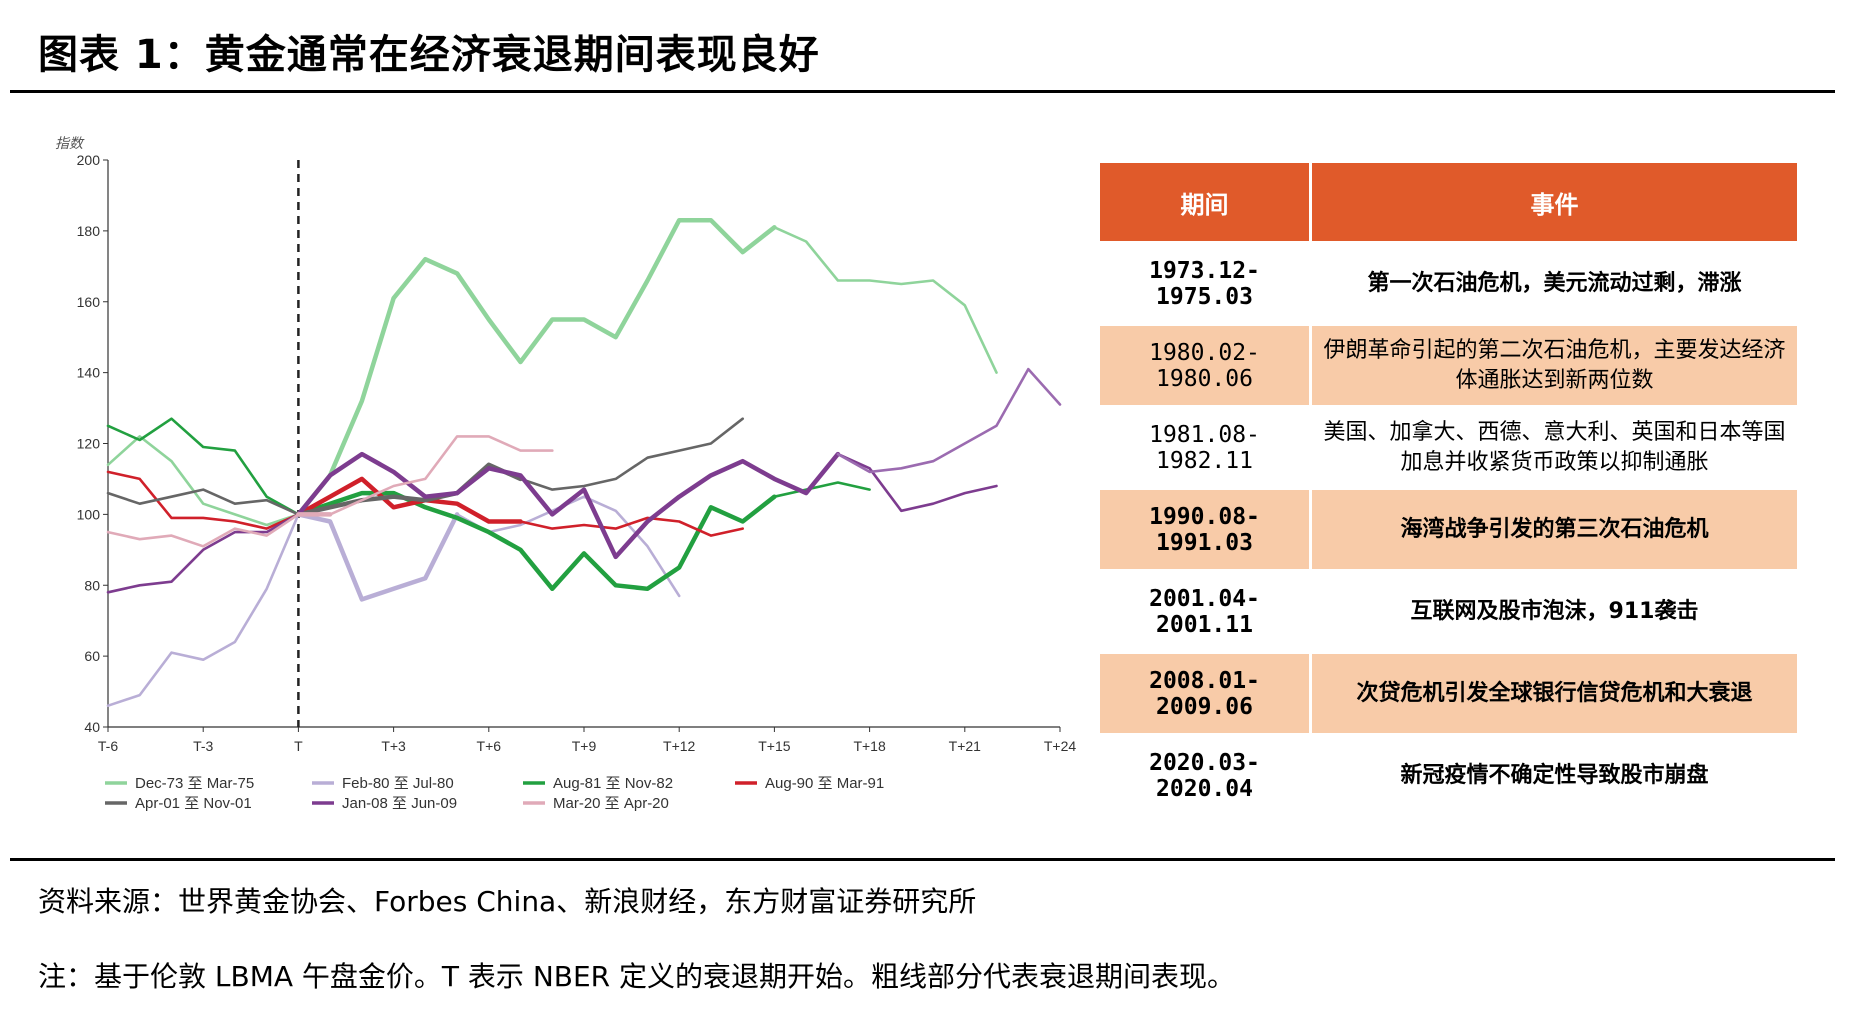 This screenshot has width=1873, height=1009. What do you see at coordinates (298, 746) in the screenshot?
I see `x-tick-label: T` at bounding box center [298, 746].